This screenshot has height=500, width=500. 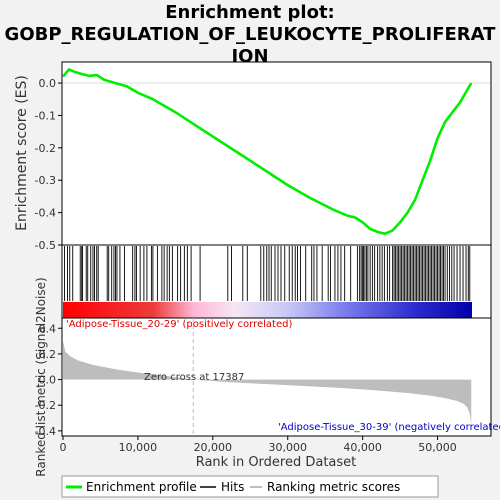 What do you see at coordinates (194, 377) in the screenshot?
I see `zero-cross-label: Zero cross at 17387` at bounding box center [194, 377].